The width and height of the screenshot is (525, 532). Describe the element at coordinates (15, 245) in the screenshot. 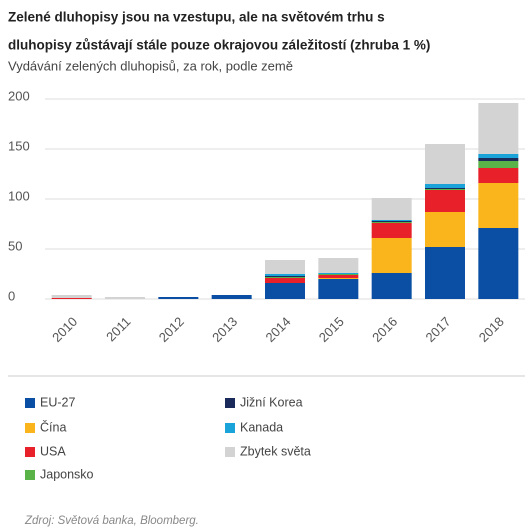

I see `y-tick-label: 50` at that location.